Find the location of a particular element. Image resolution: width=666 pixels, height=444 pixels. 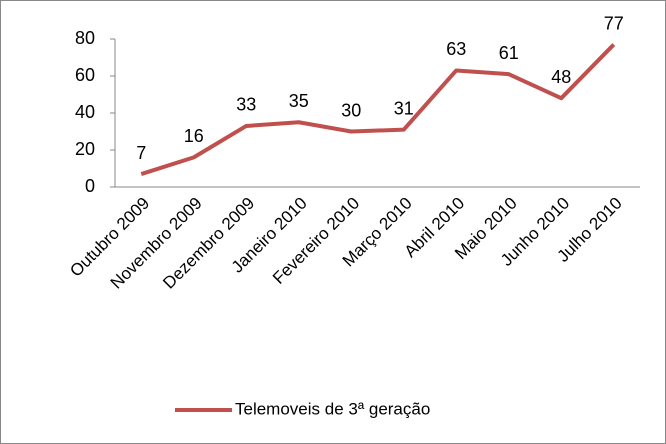

data-label: 31 is located at coordinates (404, 108).